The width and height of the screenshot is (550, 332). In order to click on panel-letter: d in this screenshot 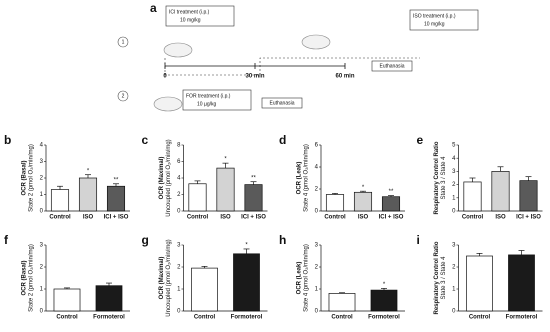, I will do `click(282, 140)`.